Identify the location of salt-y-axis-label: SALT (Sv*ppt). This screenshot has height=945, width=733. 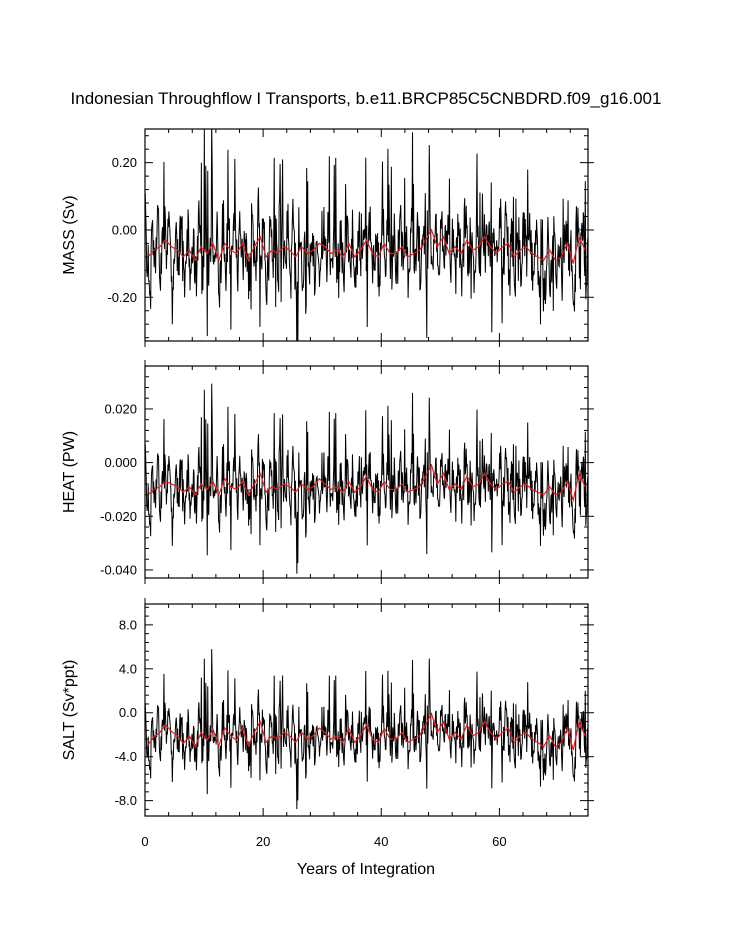
(69, 710).